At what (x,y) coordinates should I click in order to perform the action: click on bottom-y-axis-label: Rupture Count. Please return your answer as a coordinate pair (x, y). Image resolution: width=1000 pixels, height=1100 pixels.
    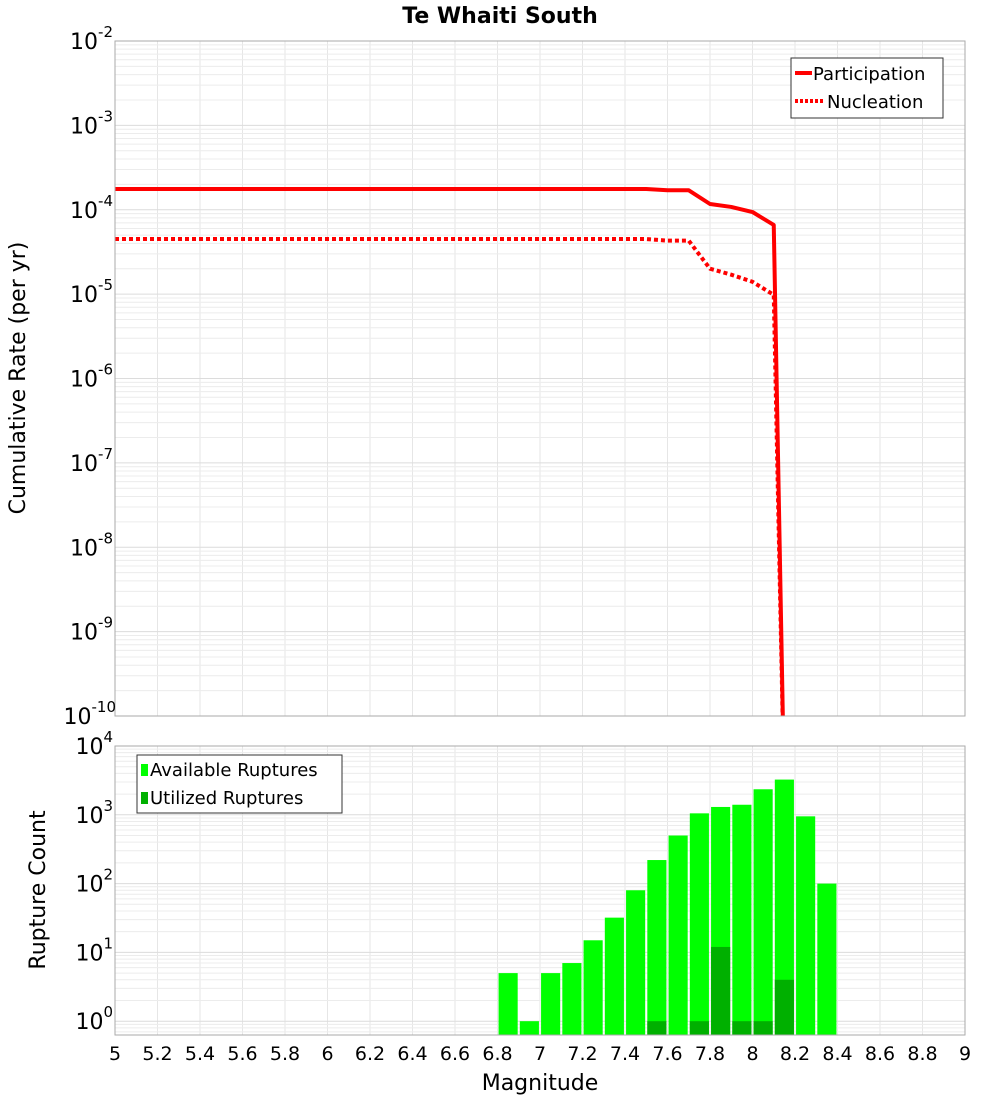
    Looking at the image, I should click on (38, 890).